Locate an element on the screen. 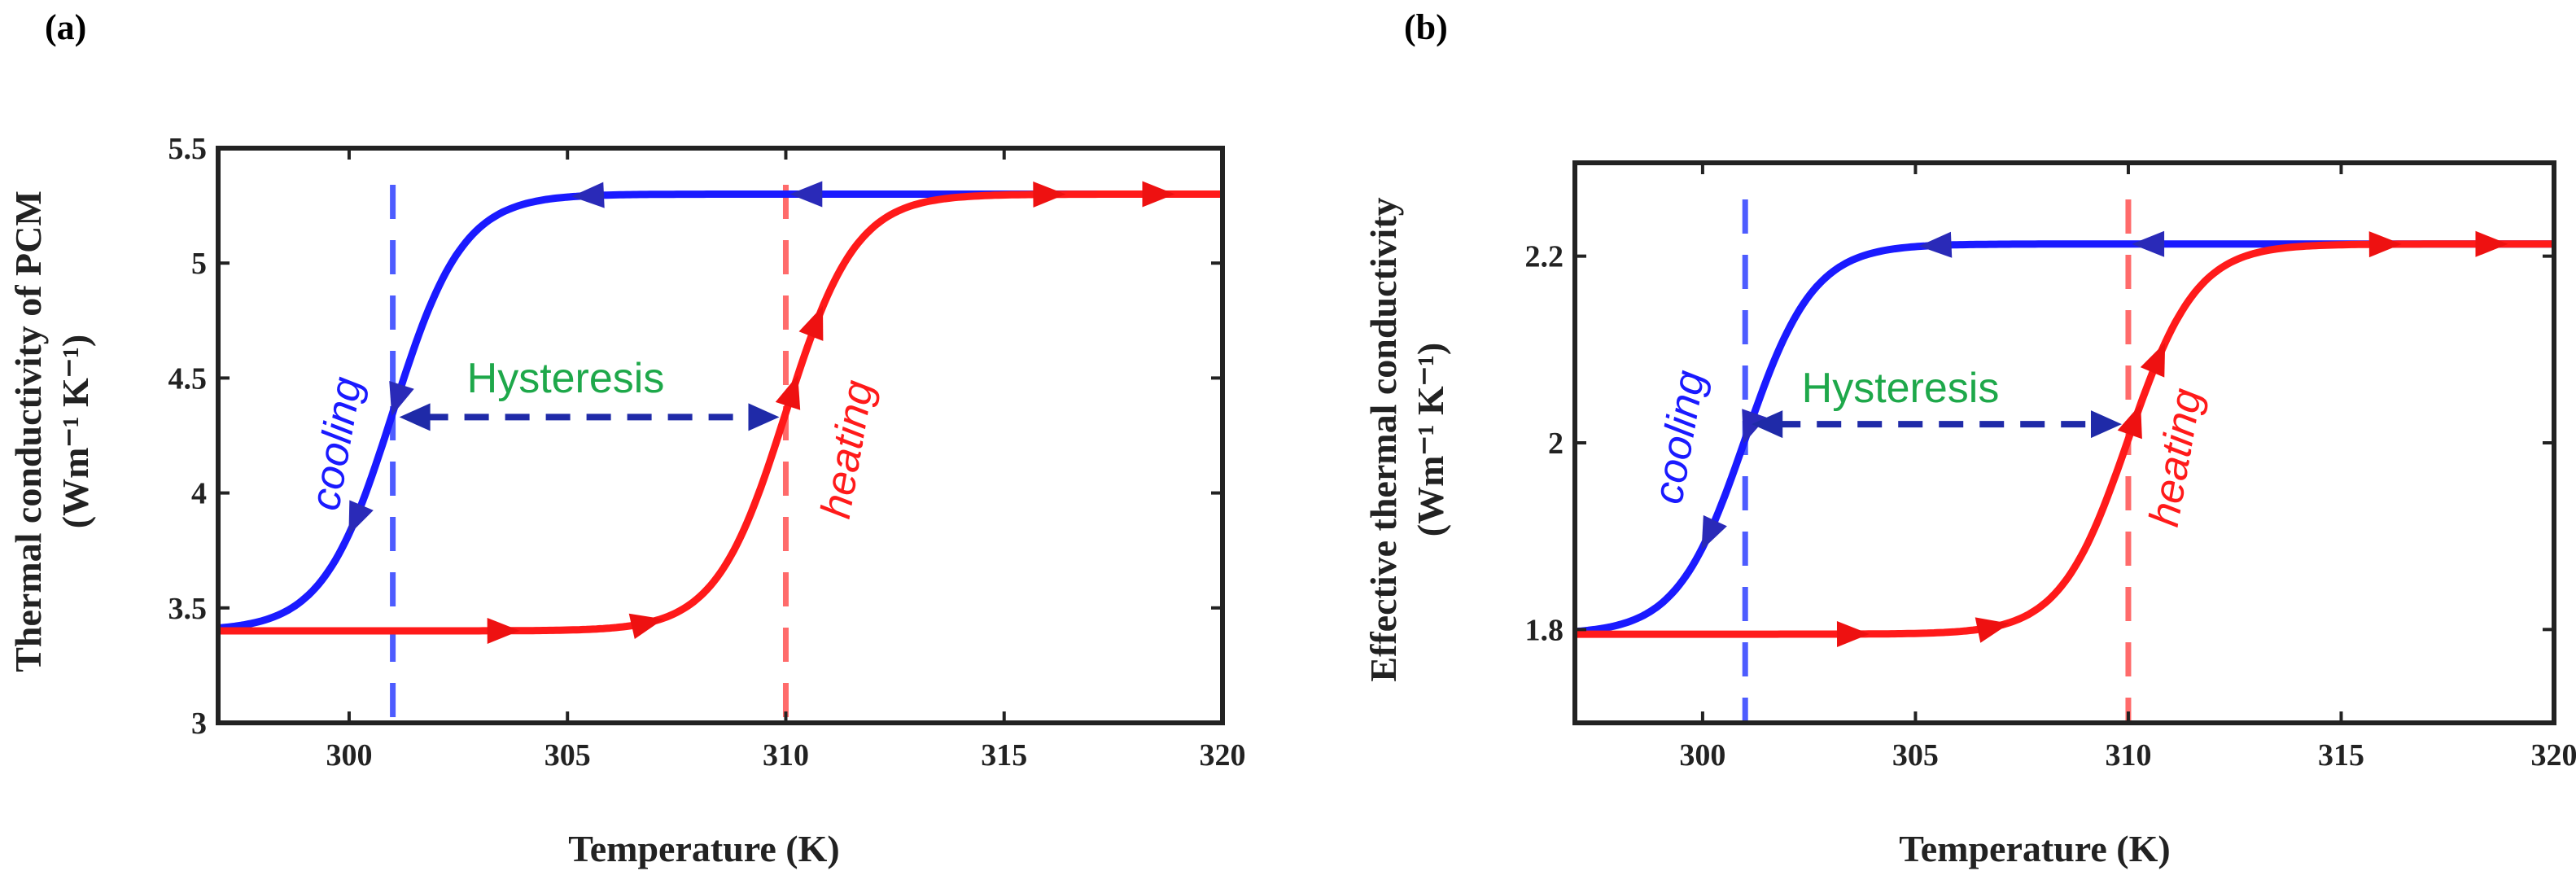 The height and width of the screenshot is (871, 2576). panel-b-xtick-label-4: 320 is located at coordinates (2553, 755).